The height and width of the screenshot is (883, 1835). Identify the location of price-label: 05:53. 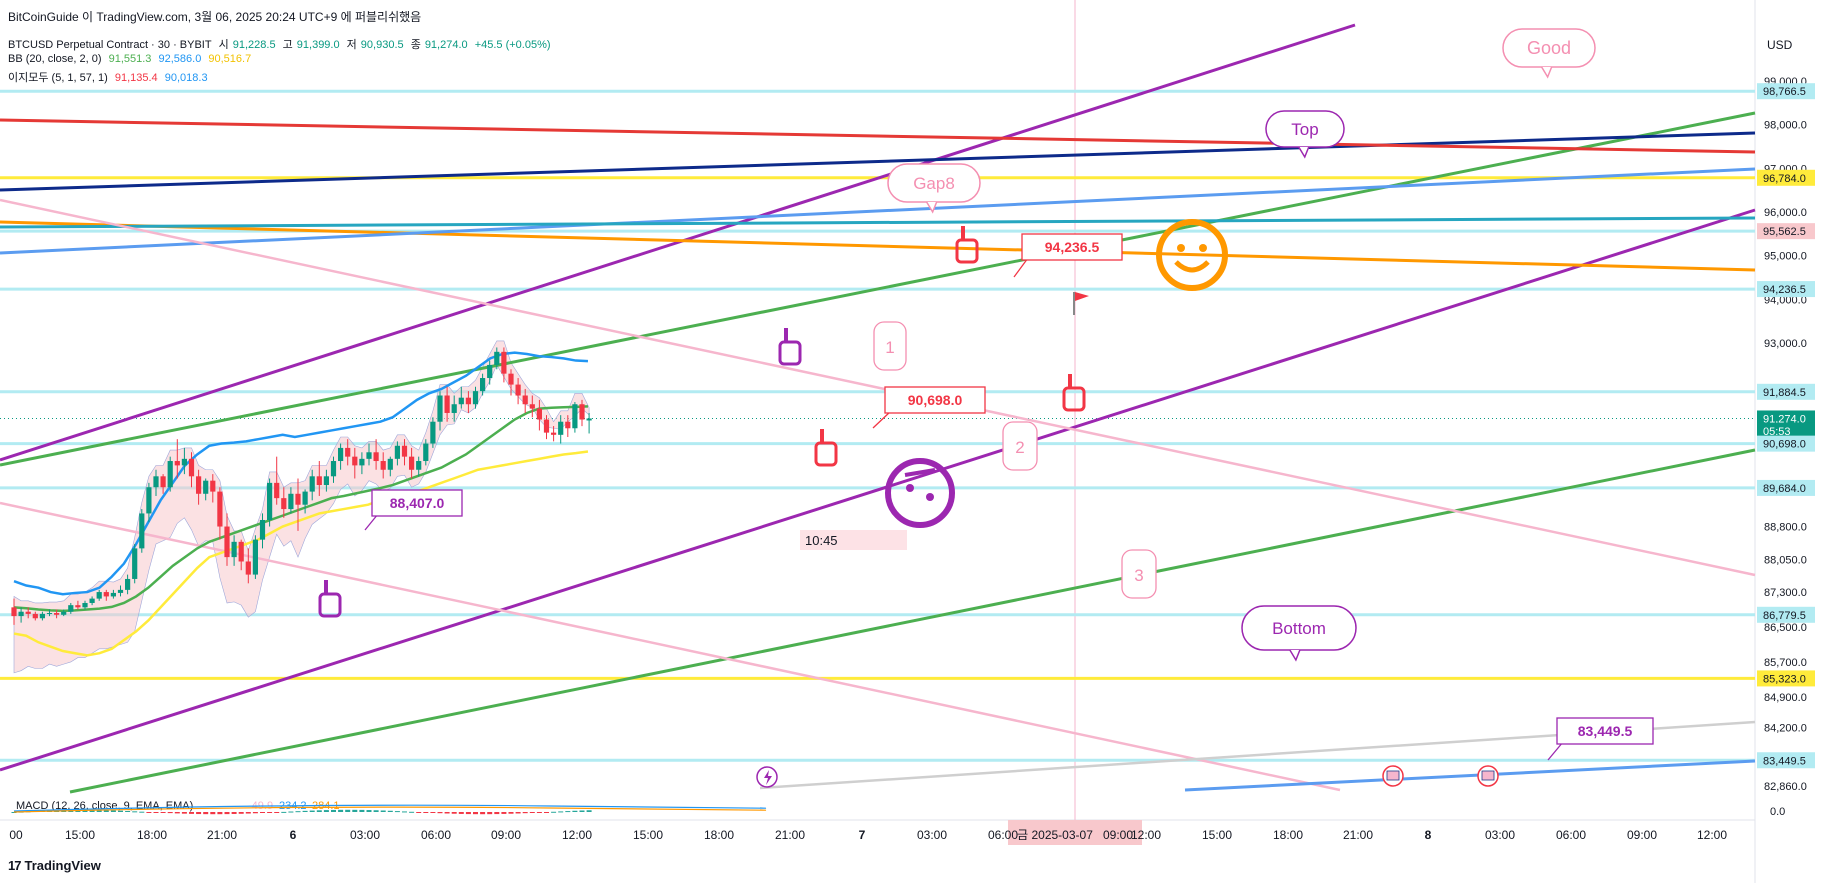
(1786, 430).